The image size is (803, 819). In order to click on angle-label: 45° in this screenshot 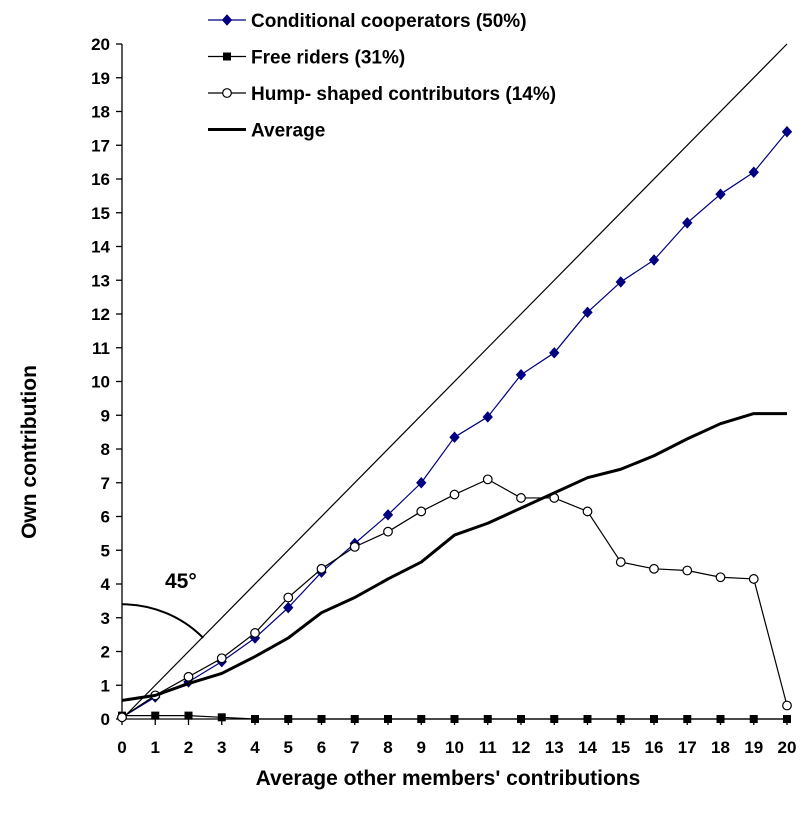, I will do `click(181, 581)`.